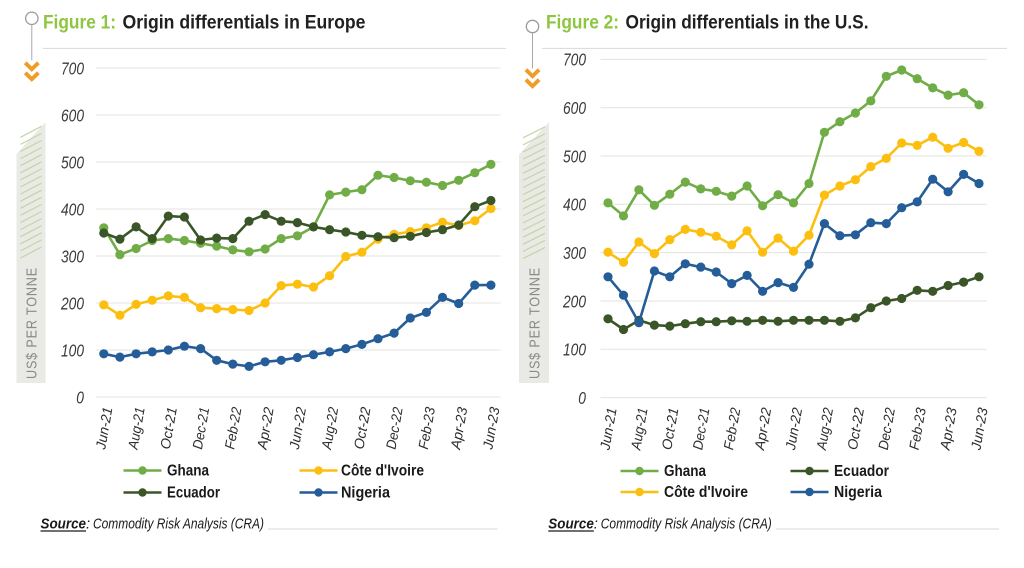 The height and width of the screenshot is (568, 1024). I want to click on svg-text: Figure 2:, so click(582, 23).